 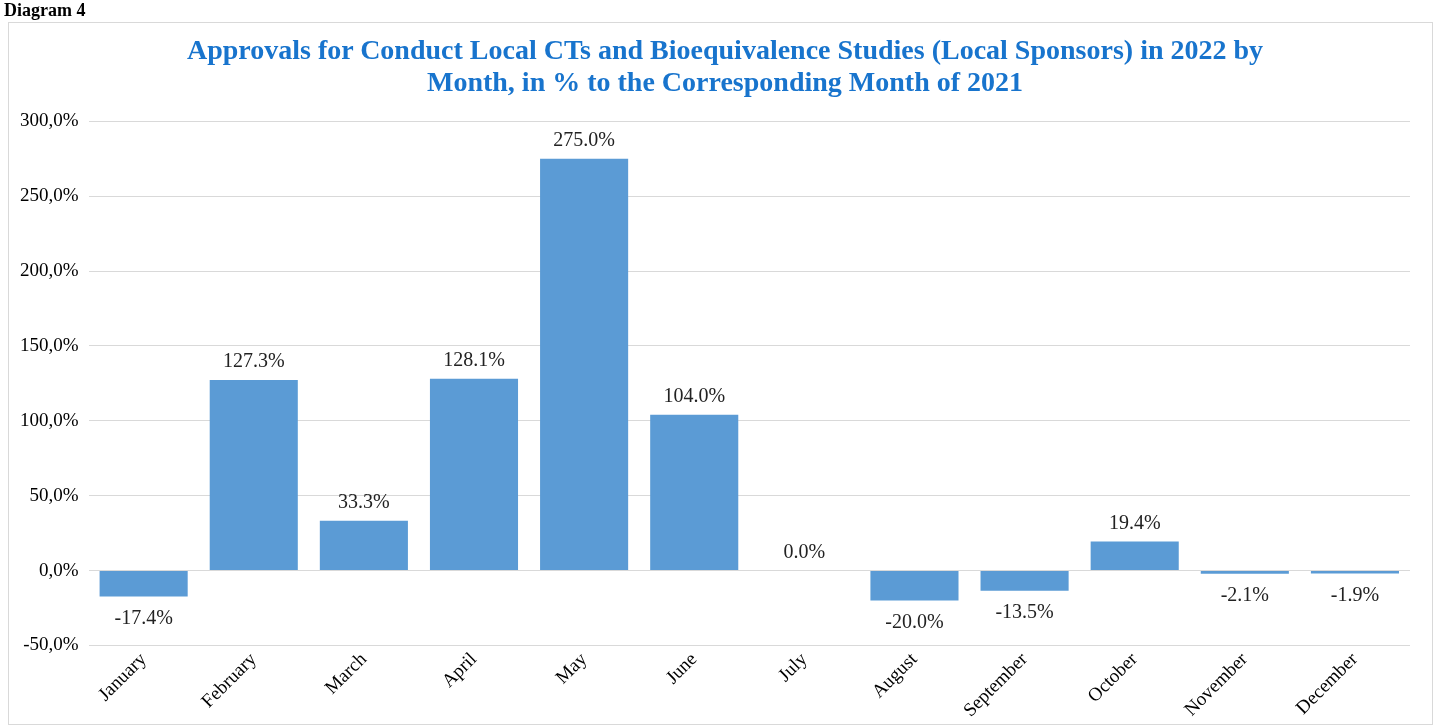 I want to click on y-tick-label: 300,0%, so click(x=49, y=120).